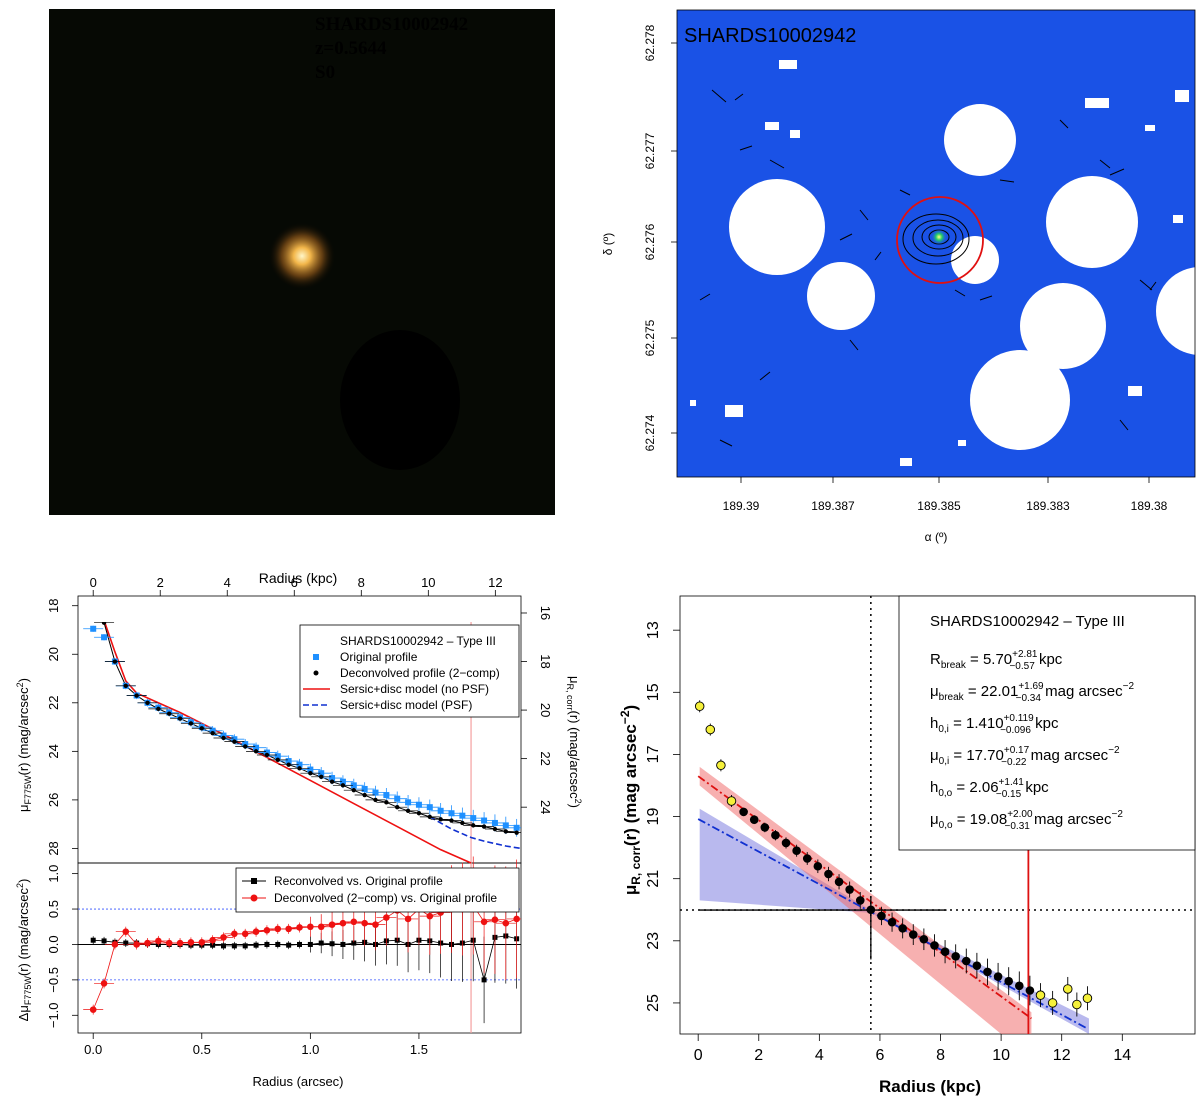  What do you see at coordinates (316, 673) in the screenshot?
I see `legend-deconvolved-marker` at bounding box center [316, 673].